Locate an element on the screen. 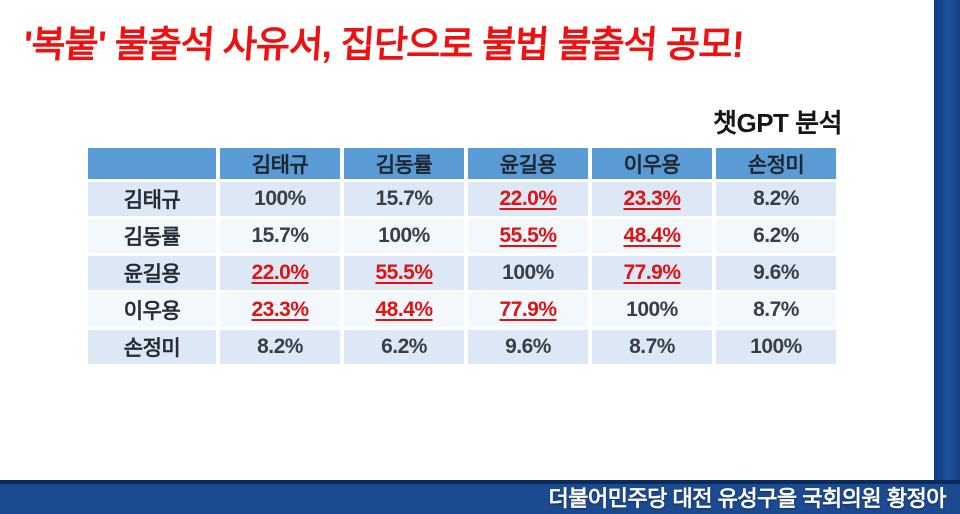 Image resolution: width=960 pixels, height=514 pixels. column-header-cell: 윤길용 is located at coordinates (528, 163).